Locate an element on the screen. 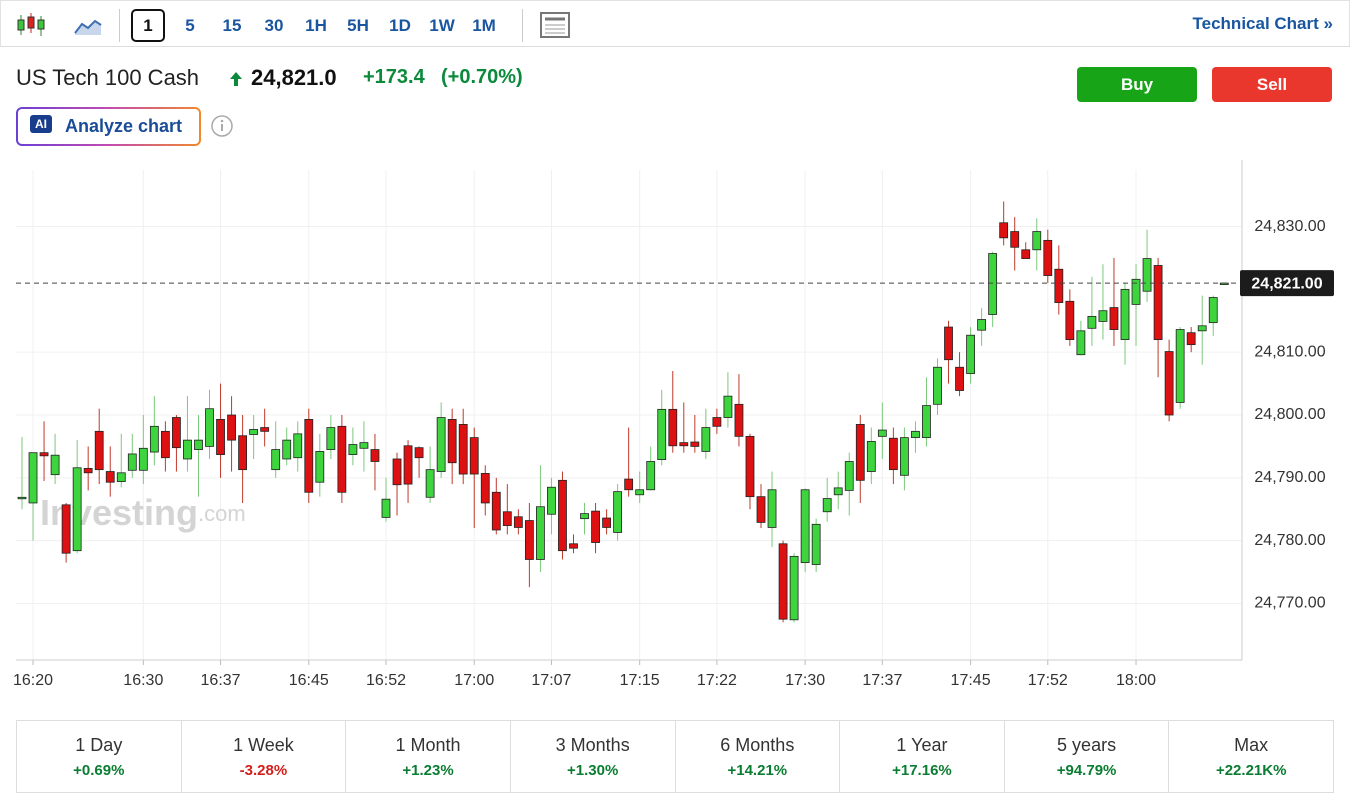 Image resolution: width=1352 pixels, height=804 pixels. period-cell: 1 Year +17.16% is located at coordinates (922, 756).